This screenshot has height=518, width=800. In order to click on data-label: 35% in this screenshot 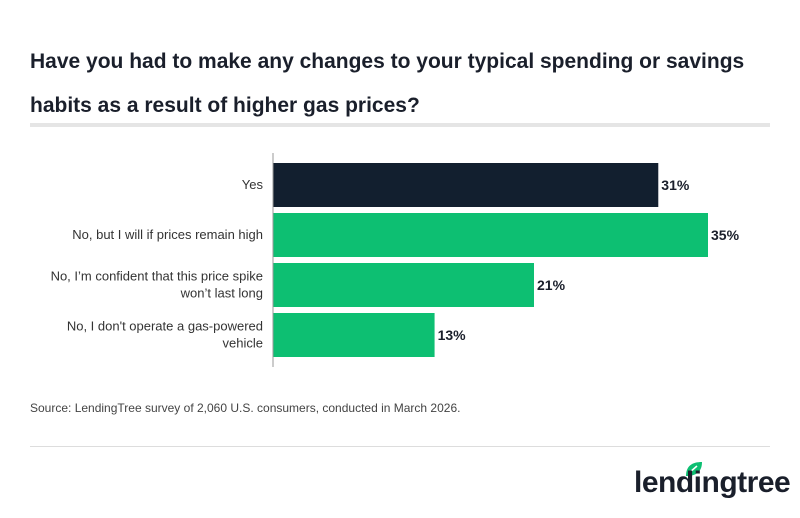, I will do `click(725, 235)`.